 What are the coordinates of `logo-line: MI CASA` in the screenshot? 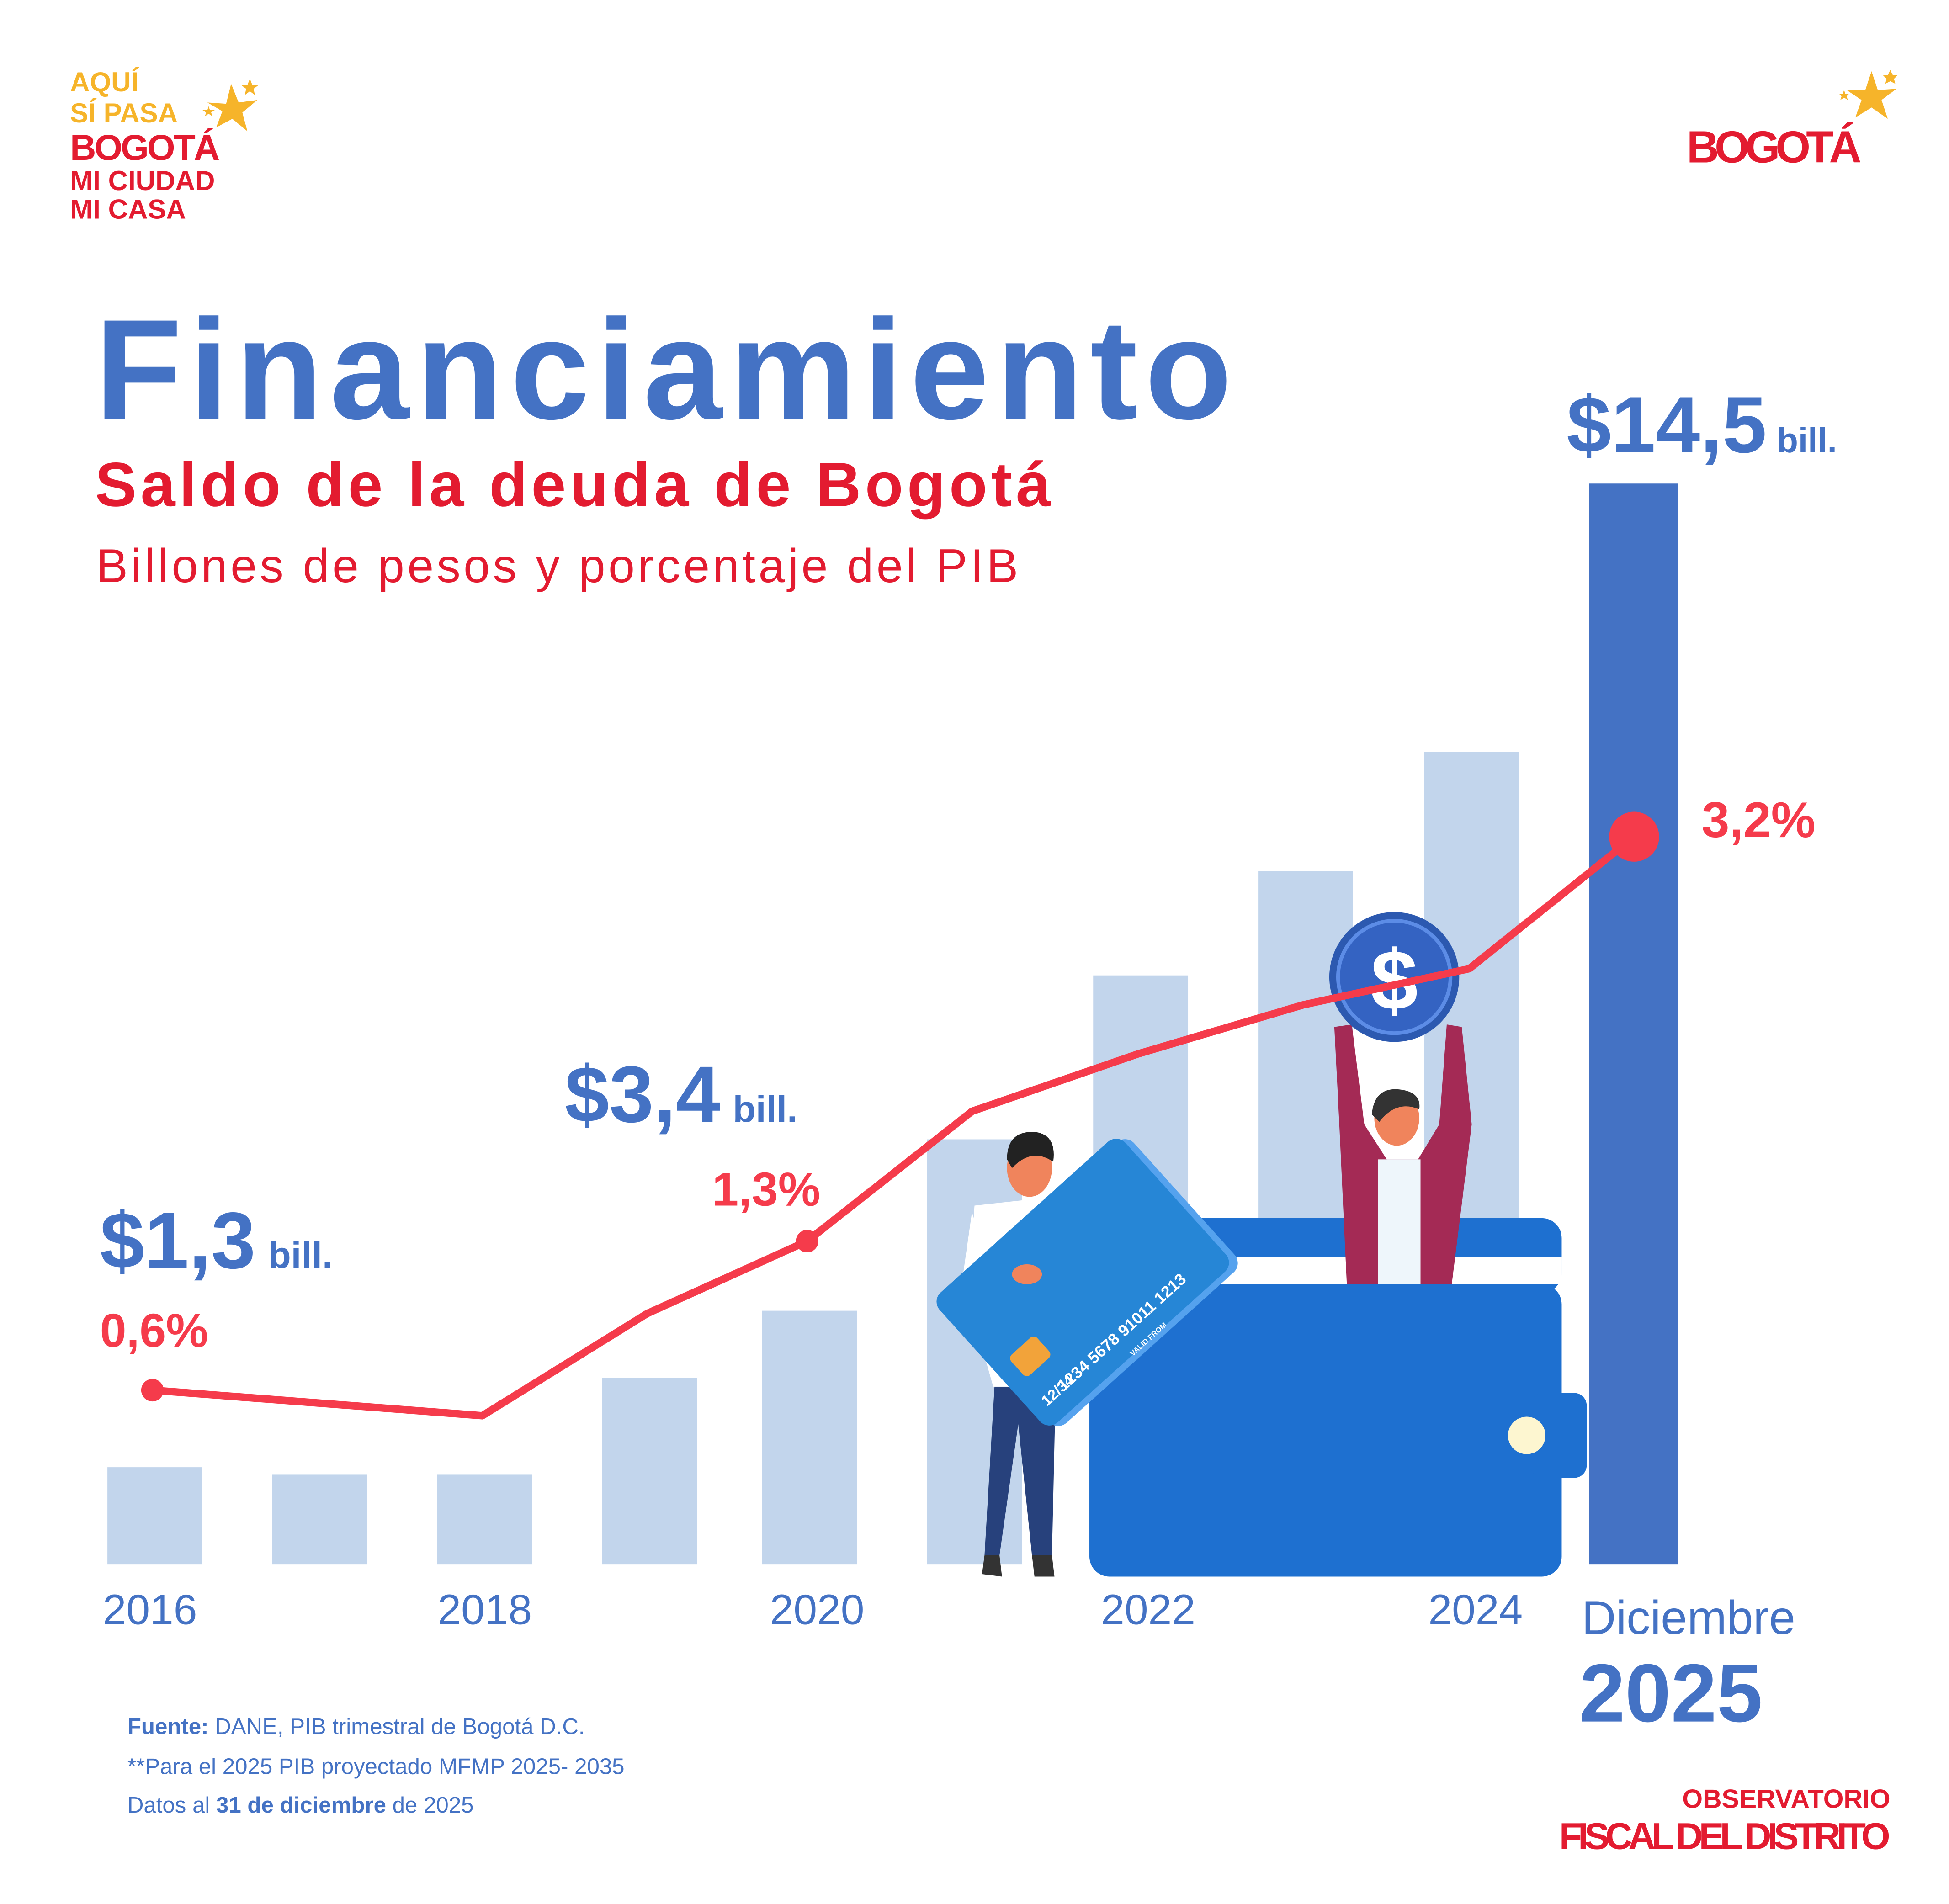 It's located at (128, 209).